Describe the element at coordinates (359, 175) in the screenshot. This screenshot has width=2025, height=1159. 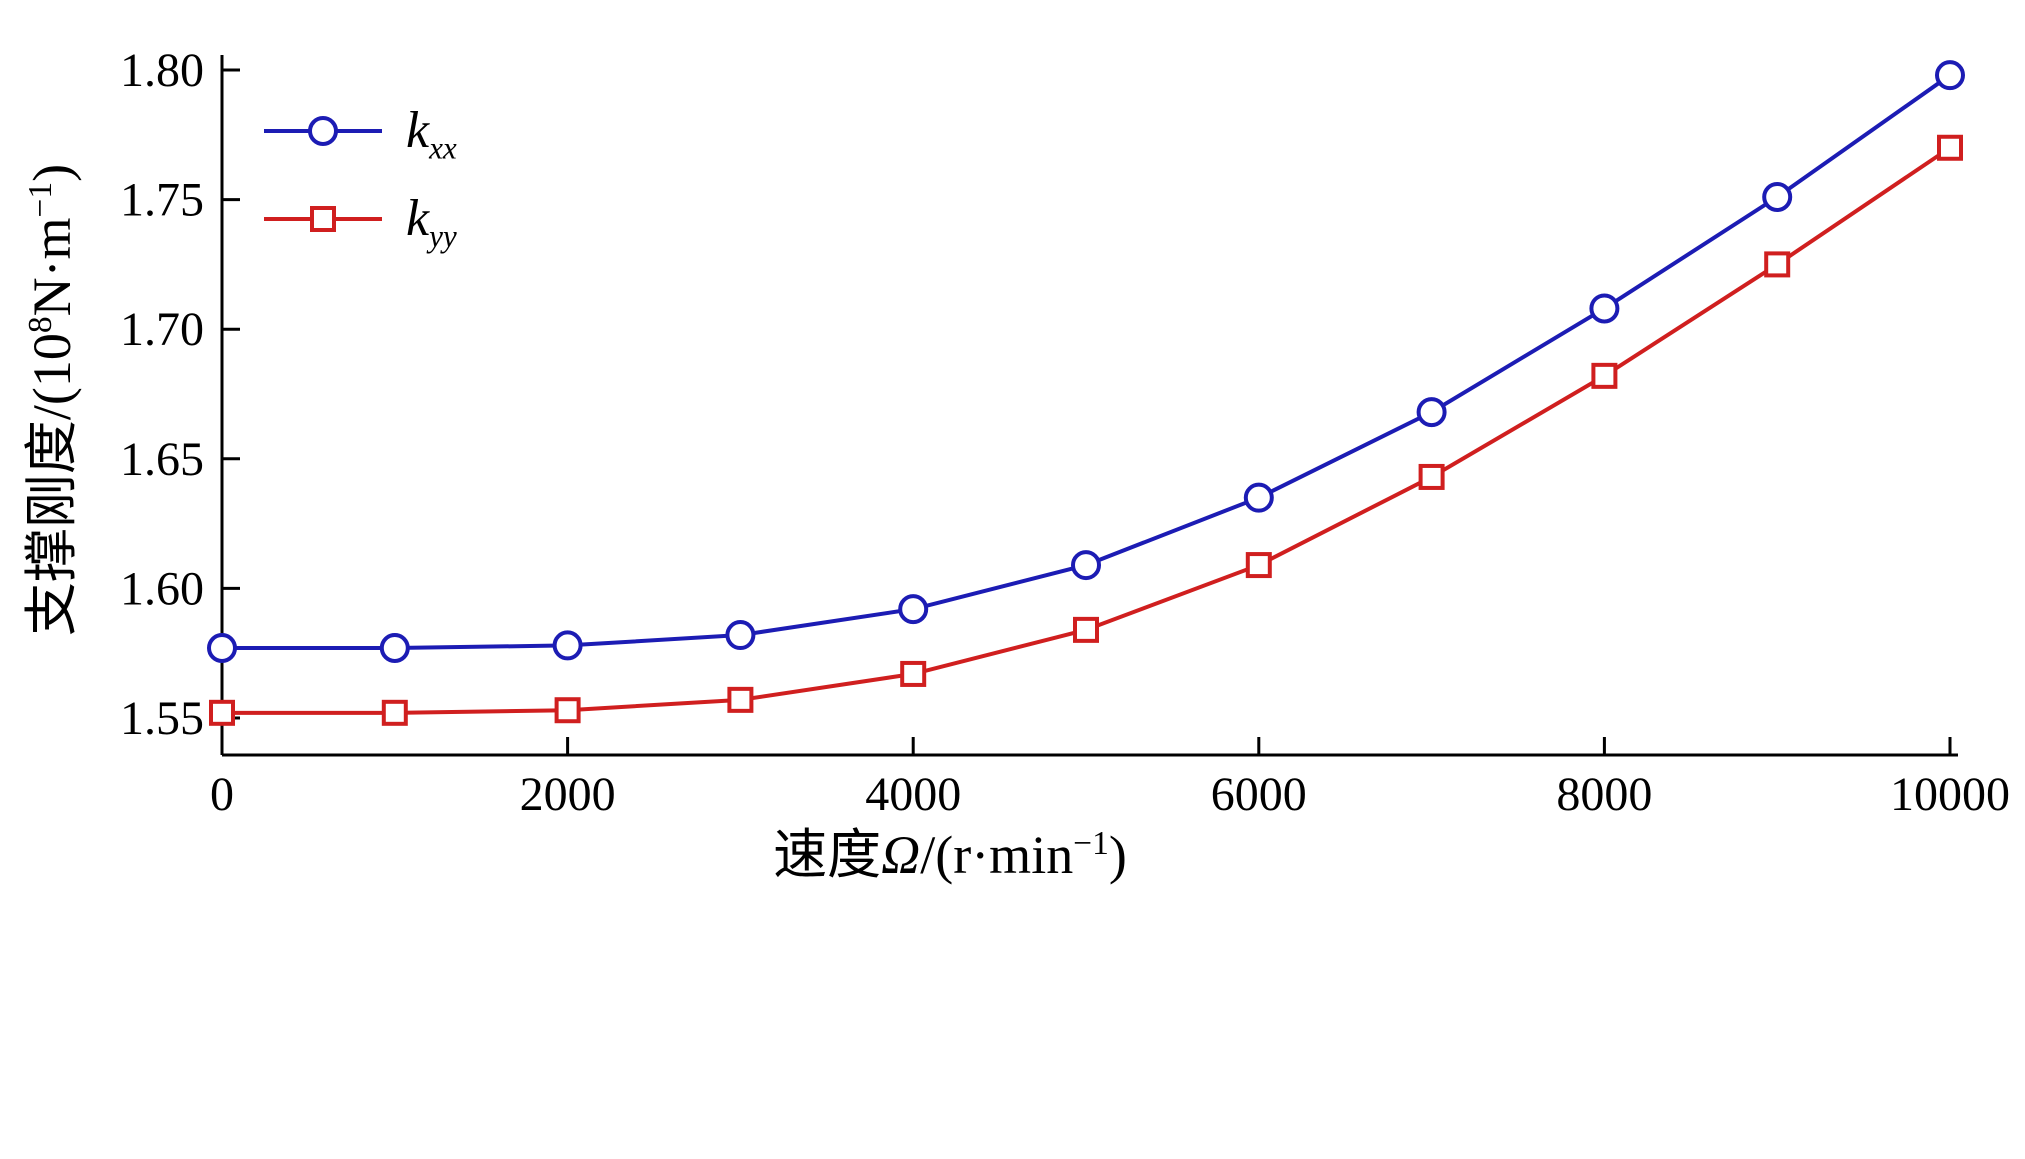
I see `legend: kxx kyy` at that location.